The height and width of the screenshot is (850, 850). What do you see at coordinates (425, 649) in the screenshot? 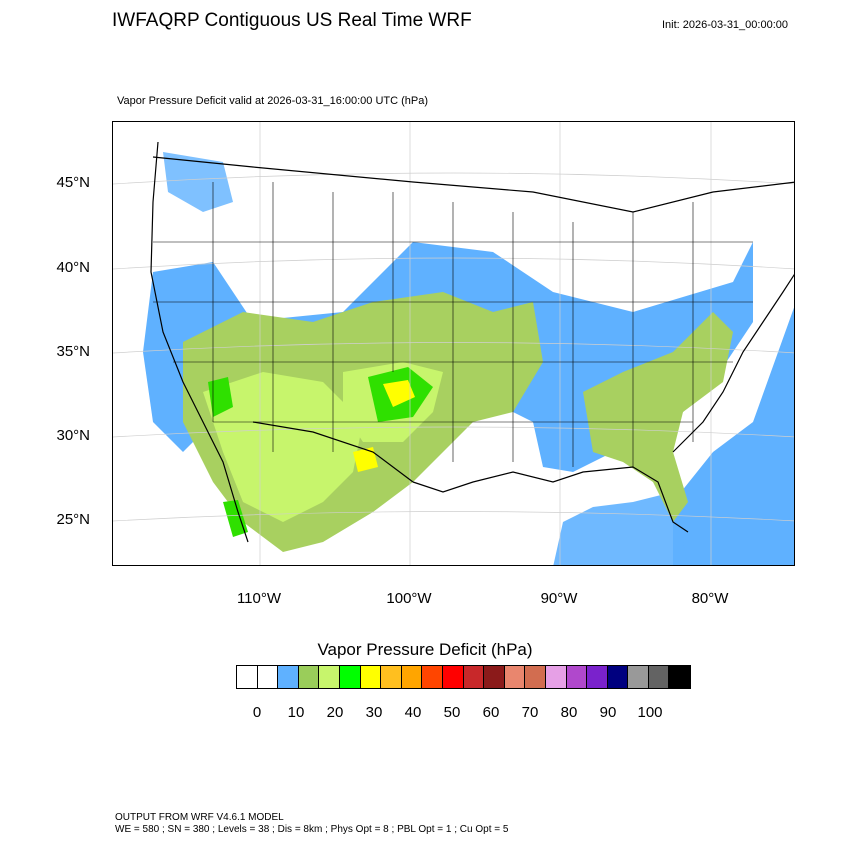
I see `colorbar-title: Vapor Pressure Deficit (hPa)` at bounding box center [425, 649].